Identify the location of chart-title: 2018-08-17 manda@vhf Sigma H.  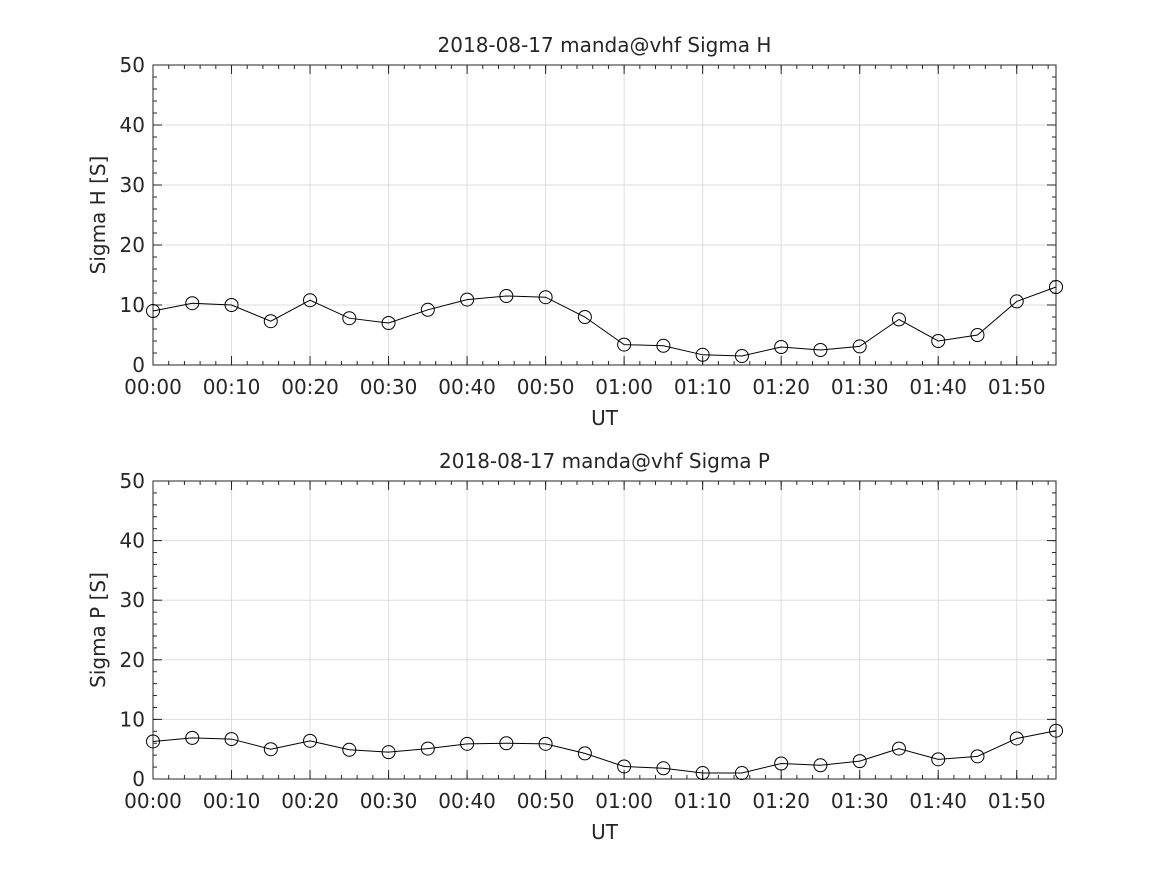
(605, 45).